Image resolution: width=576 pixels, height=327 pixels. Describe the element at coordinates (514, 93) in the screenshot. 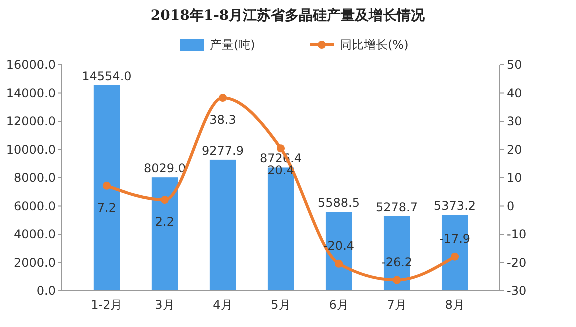

I see `y2-tick-label: 40` at that location.